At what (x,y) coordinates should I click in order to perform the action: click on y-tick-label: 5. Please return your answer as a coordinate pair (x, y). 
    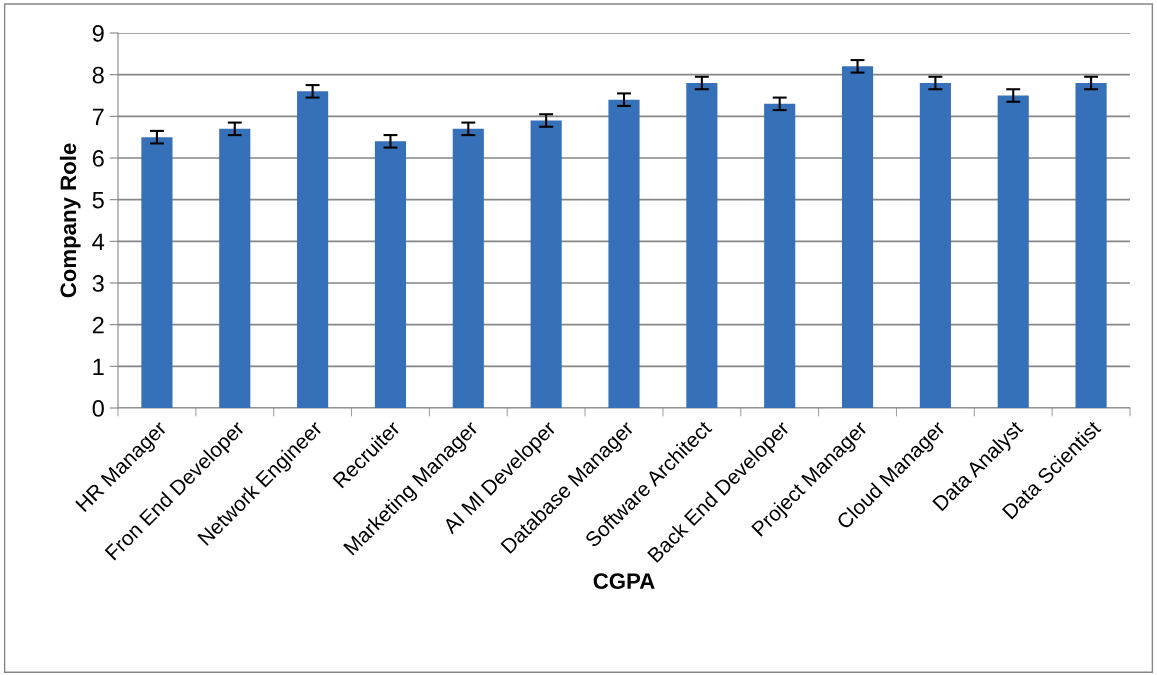
    Looking at the image, I should click on (98, 200).